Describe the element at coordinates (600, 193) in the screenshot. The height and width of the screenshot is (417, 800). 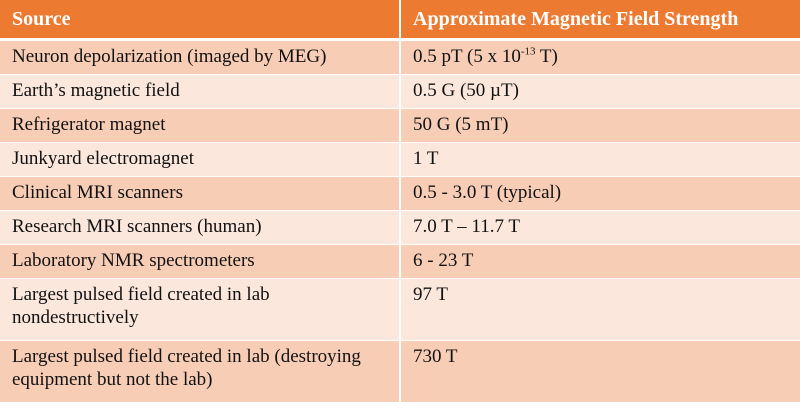
I see `strength-cell: 0.5 - 3.0 T (typical)` at that location.